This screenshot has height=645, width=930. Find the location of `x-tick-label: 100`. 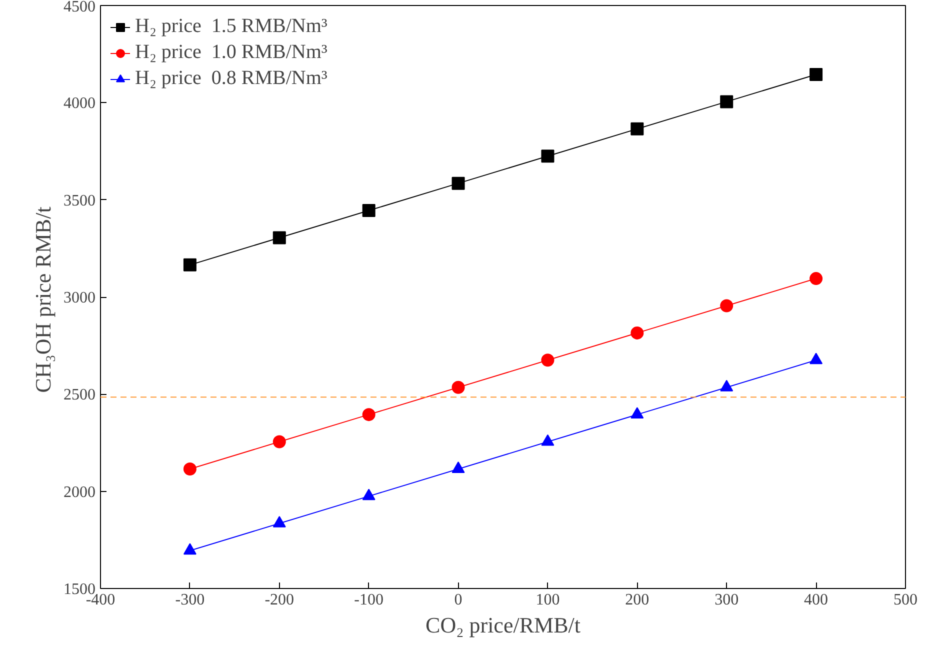

x-tick-label: 100 is located at coordinates (548, 600).